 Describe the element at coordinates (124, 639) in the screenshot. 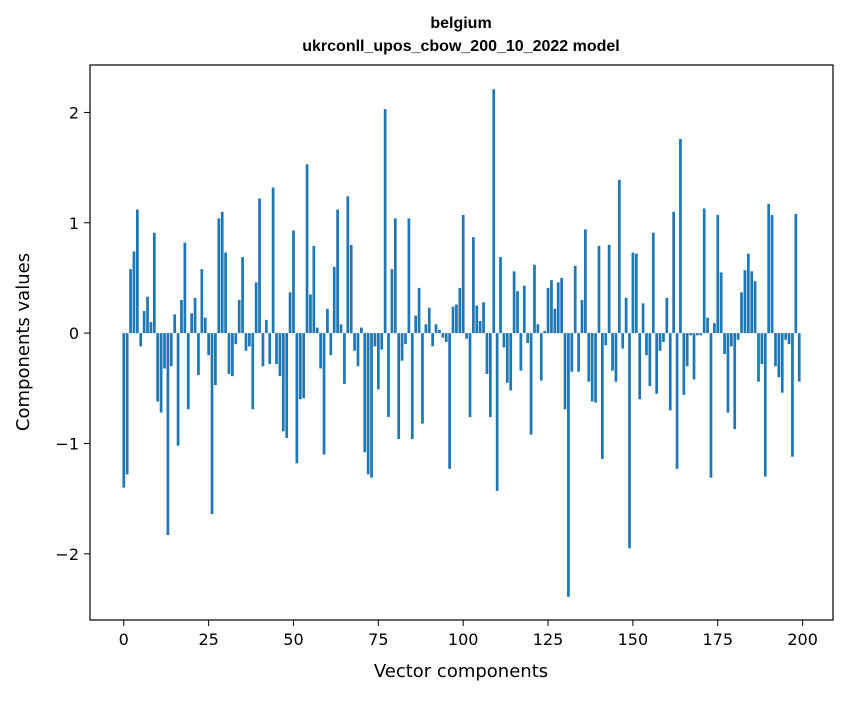

I see `x-tick-label-0: 0` at that location.